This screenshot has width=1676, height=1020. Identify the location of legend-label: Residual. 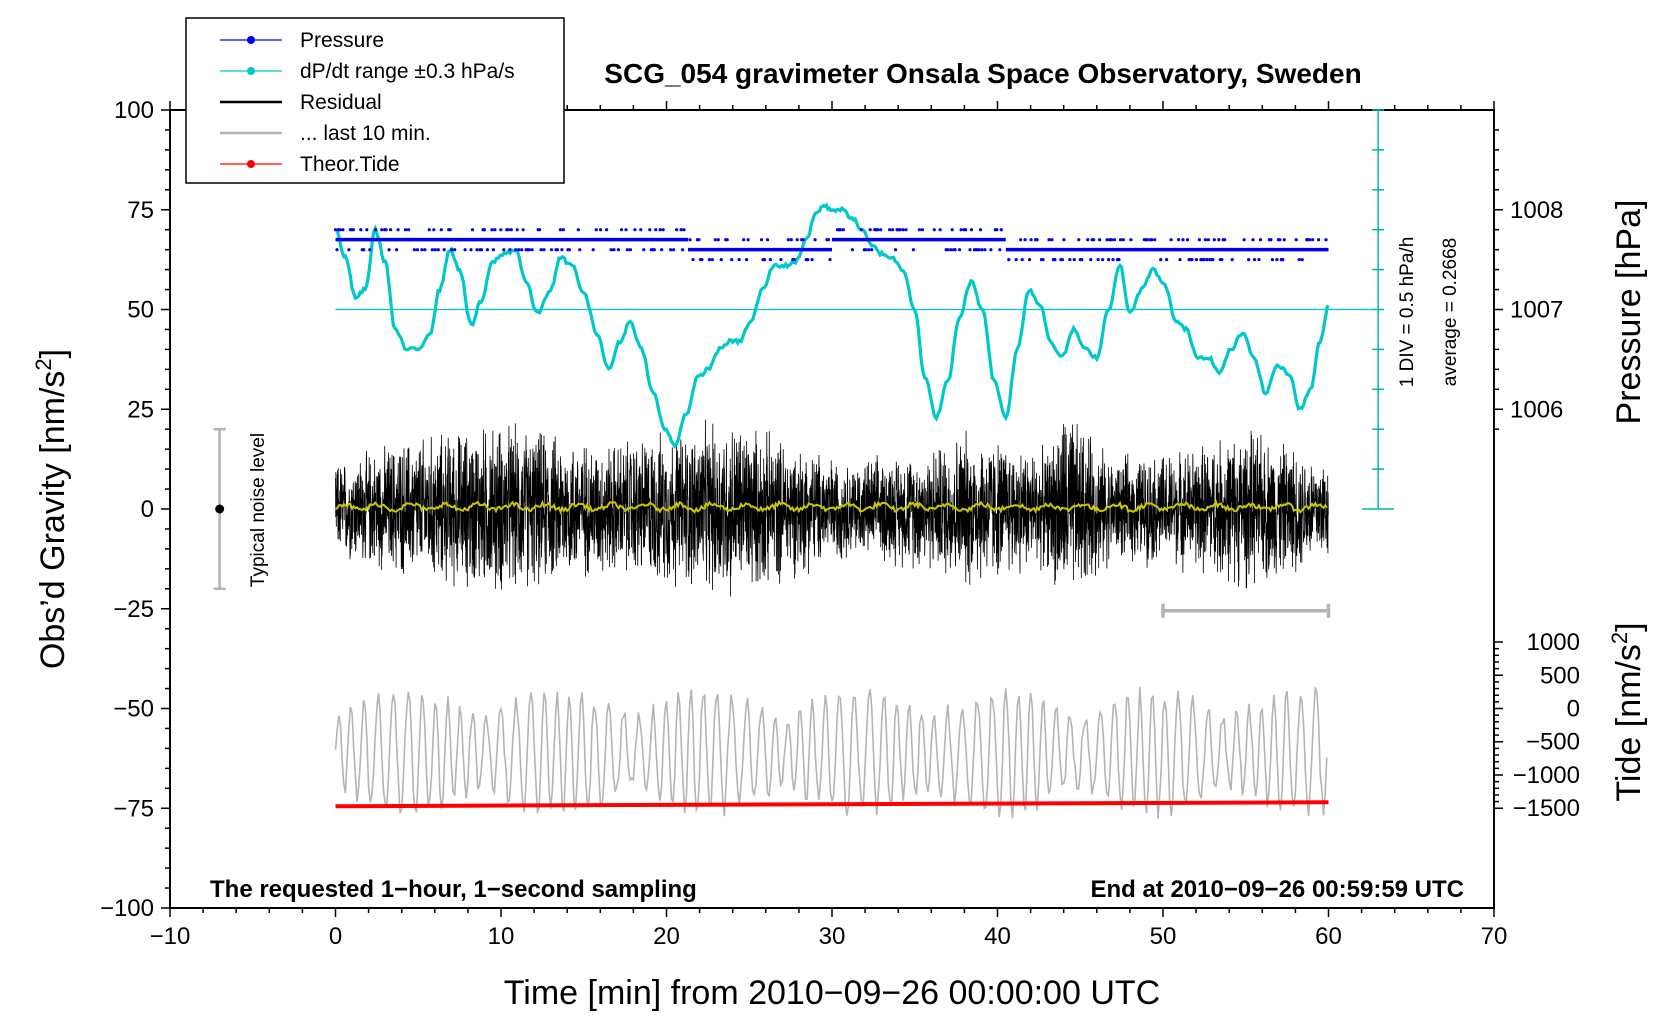
(341, 102).